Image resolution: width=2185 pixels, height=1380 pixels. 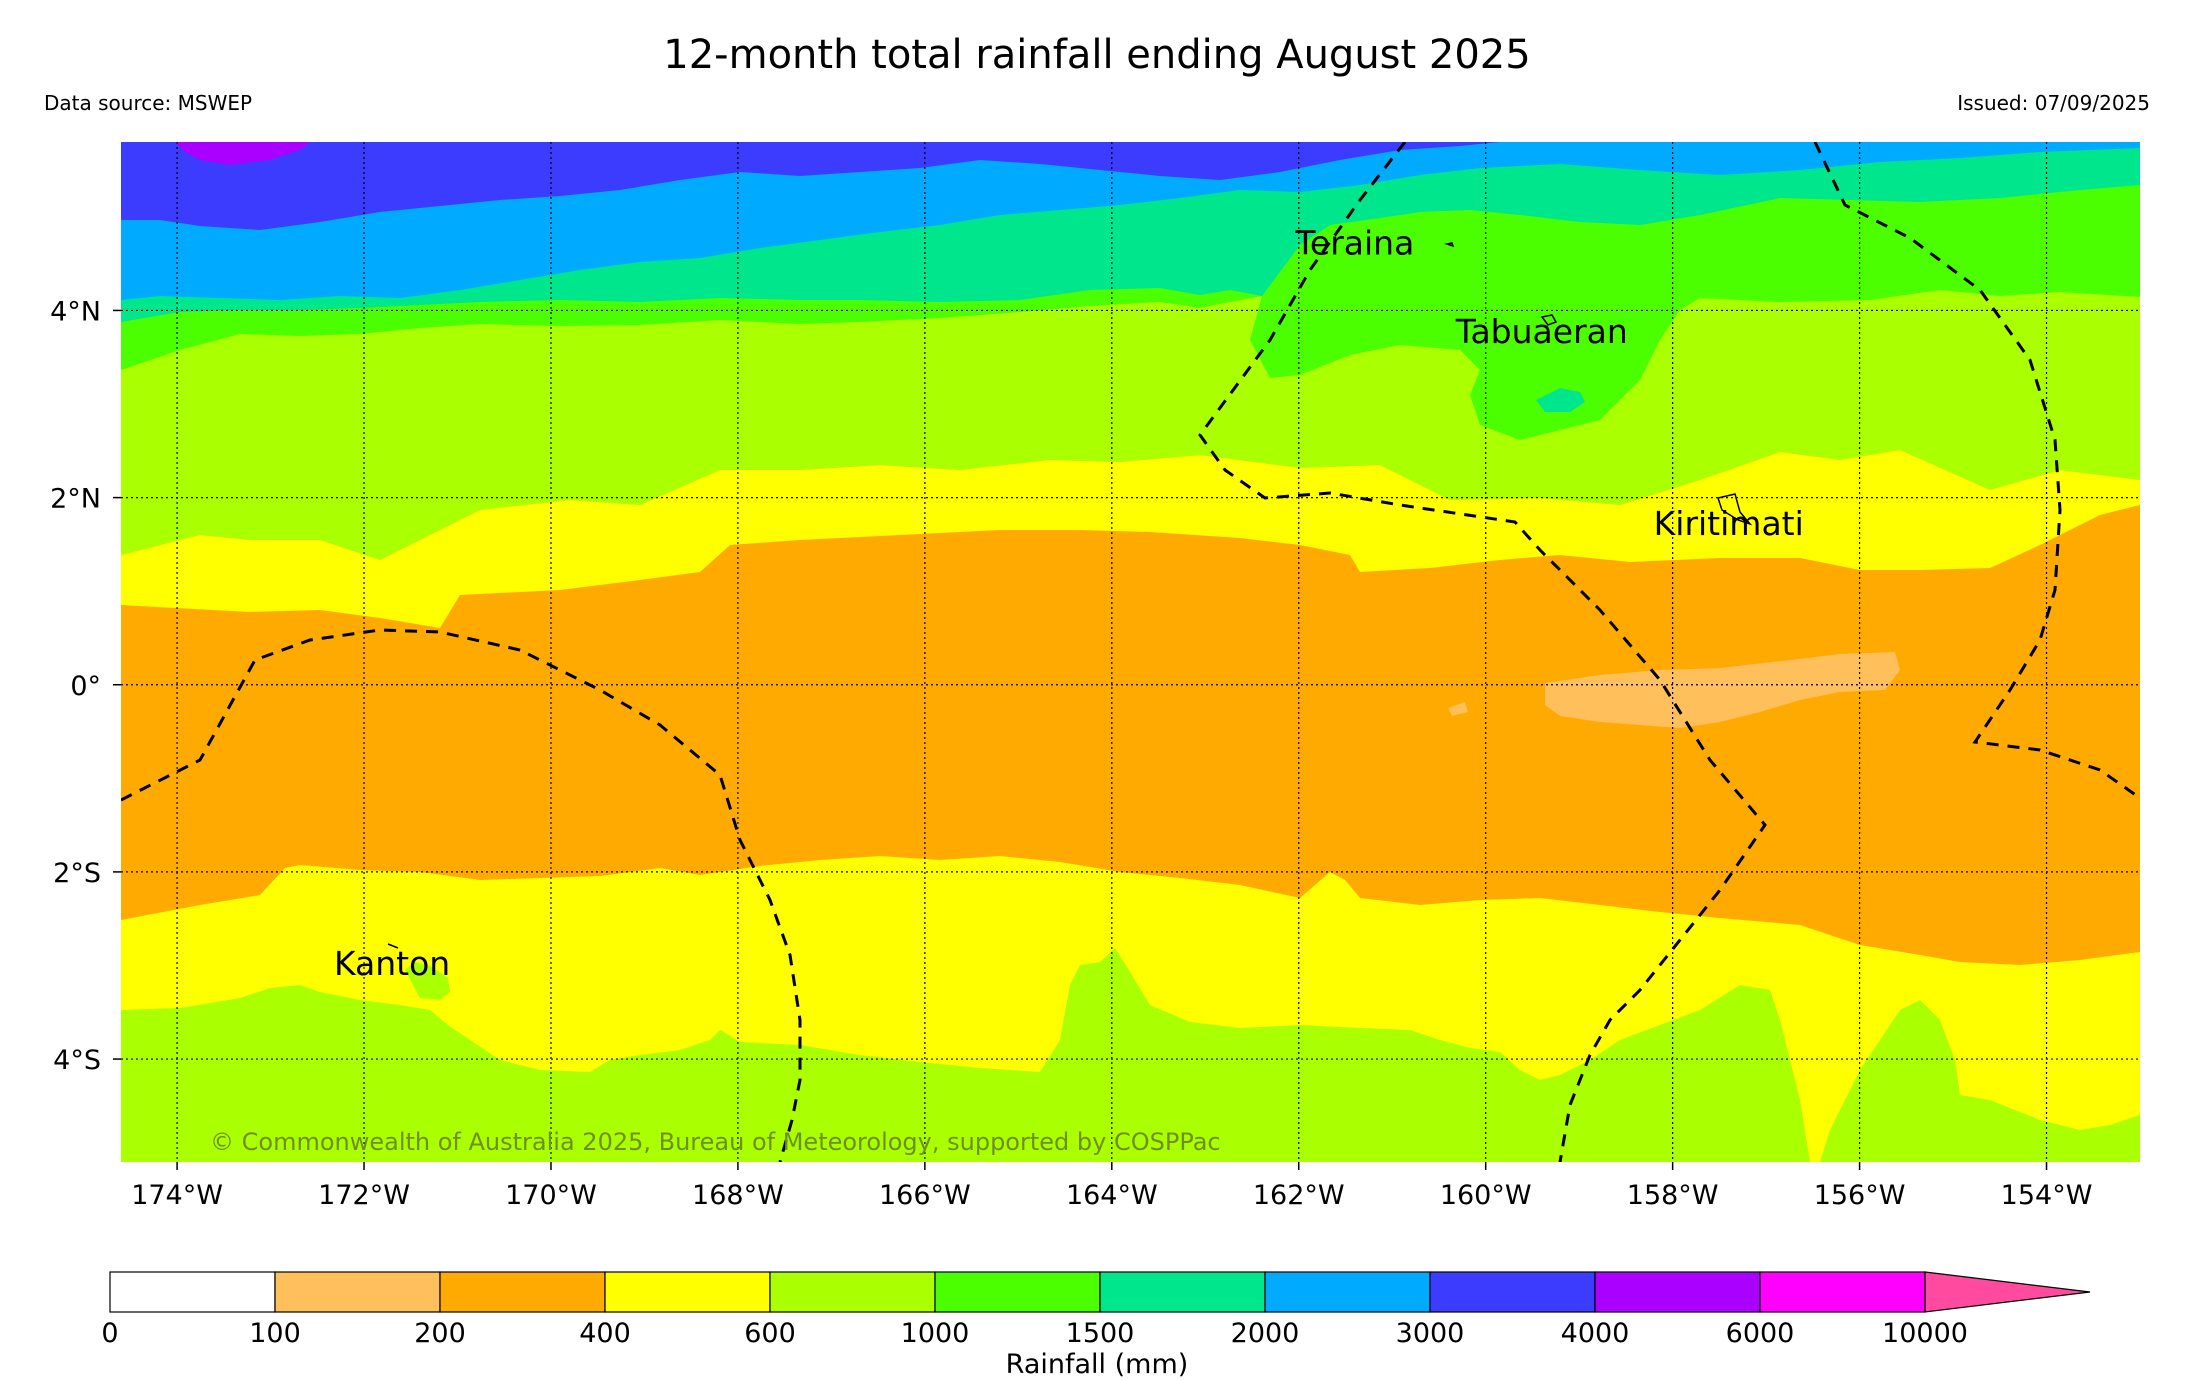 I want to click on lon-tick-label: 172°W, so click(x=364, y=1195).